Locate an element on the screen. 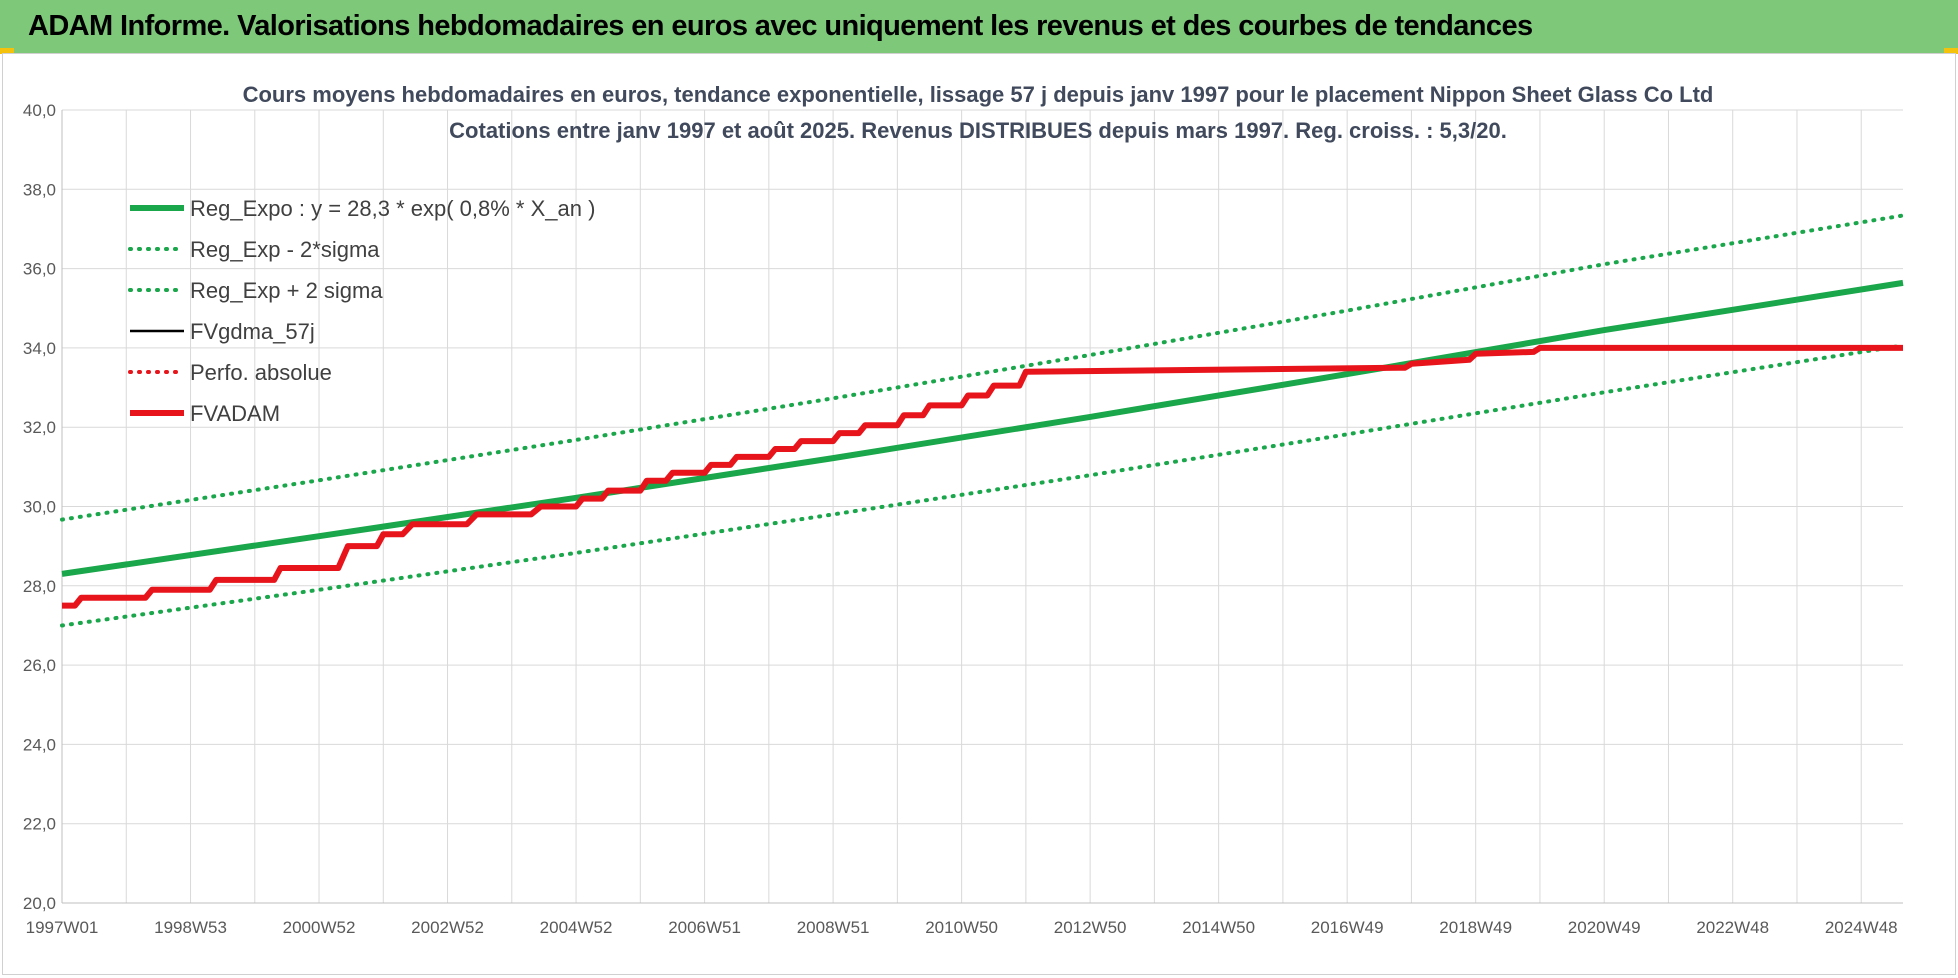 The width and height of the screenshot is (1958, 978). x-tick-label: 2014W50 is located at coordinates (1218, 927).